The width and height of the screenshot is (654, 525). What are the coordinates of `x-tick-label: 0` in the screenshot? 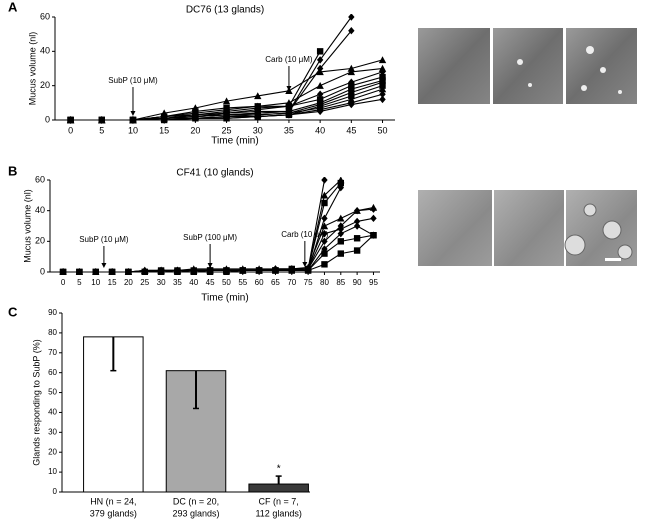 It's located at (70, 130).